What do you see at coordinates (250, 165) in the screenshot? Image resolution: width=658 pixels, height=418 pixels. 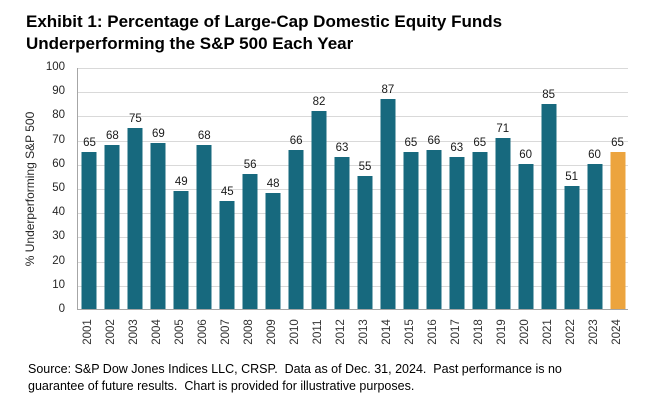 I see `bar-value-label: 56` at bounding box center [250, 165].